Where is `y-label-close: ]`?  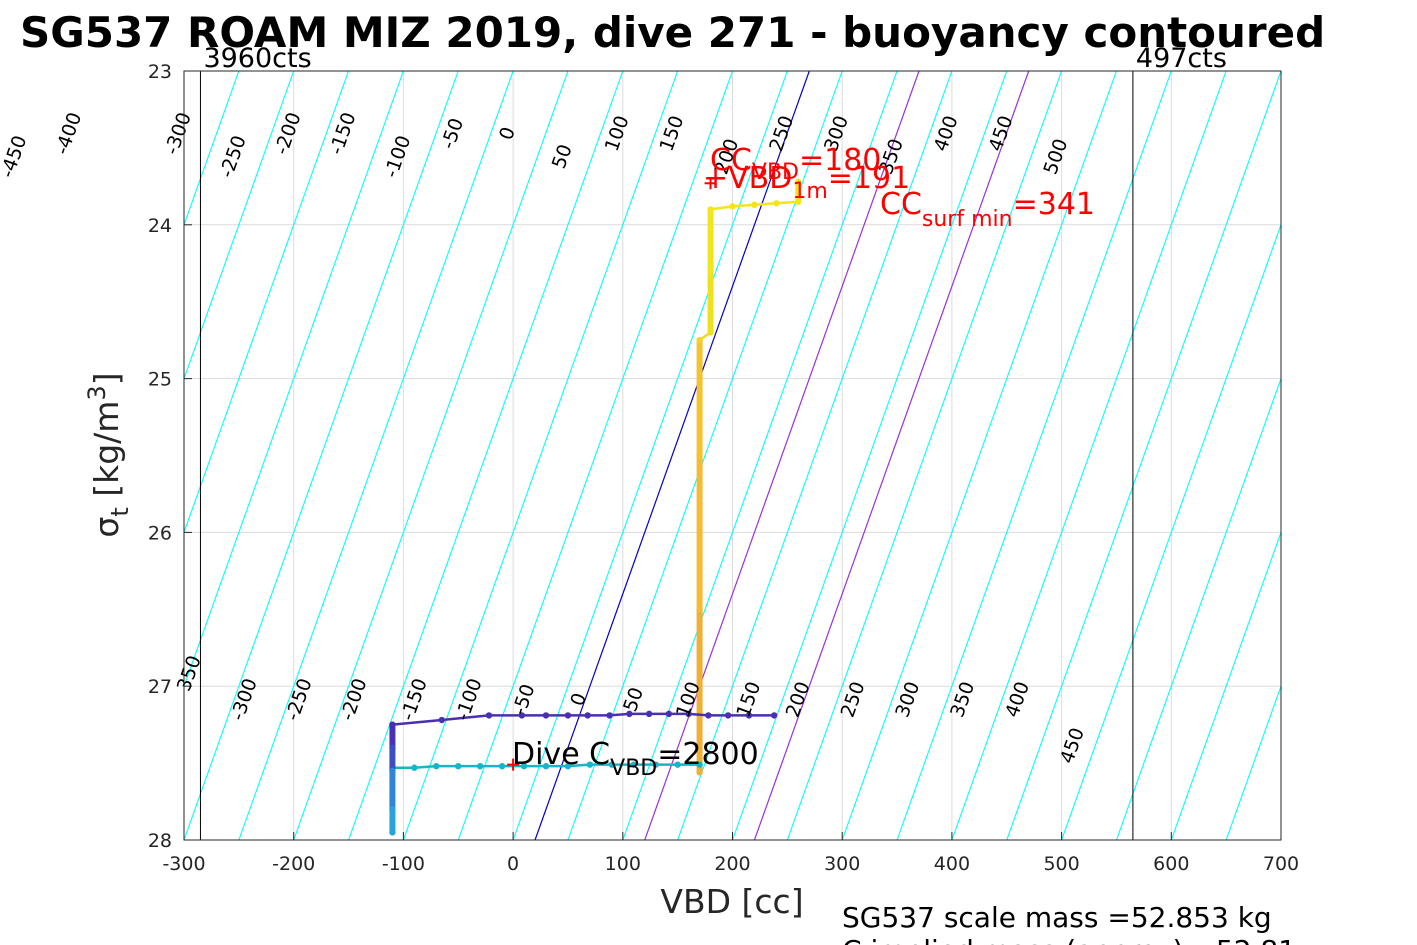 y-label-close: ] is located at coordinates (106, 378).